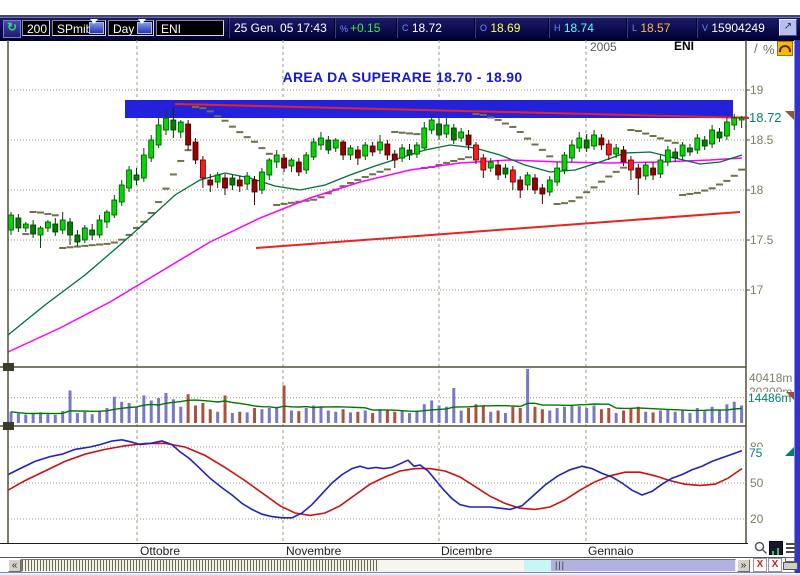 The width and height of the screenshot is (800, 576). Describe the element at coordinates (402, 77) in the screenshot. I see `chart-annotation: AREA DA SUPERARE 18.70 - 18.90` at that location.